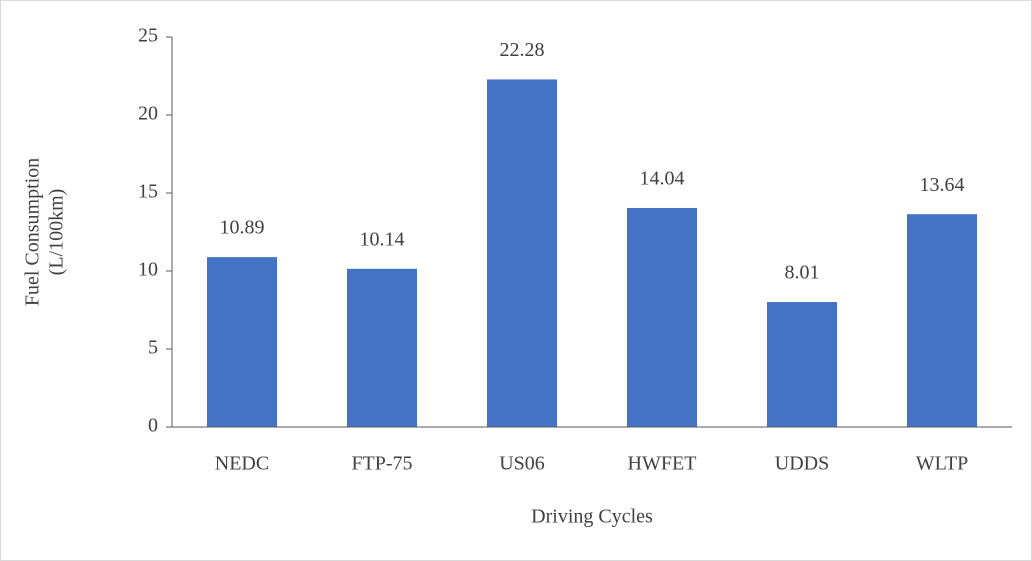 The height and width of the screenshot is (561, 1032). What do you see at coordinates (662, 179) in the screenshot?
I see `data-label: 14.04` at bounding box center [662, 179].